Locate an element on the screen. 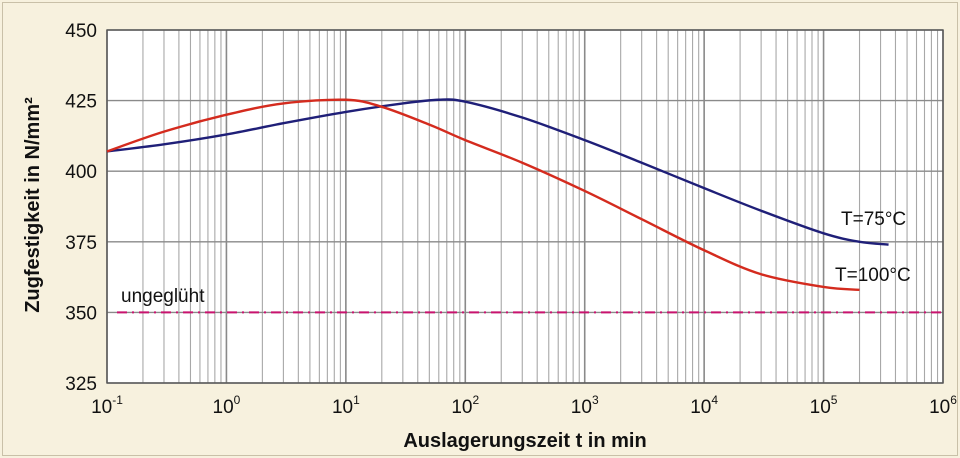 The image size is (960, 458). reference-line-label: ungeglüht is located at coordinates (163, 296).